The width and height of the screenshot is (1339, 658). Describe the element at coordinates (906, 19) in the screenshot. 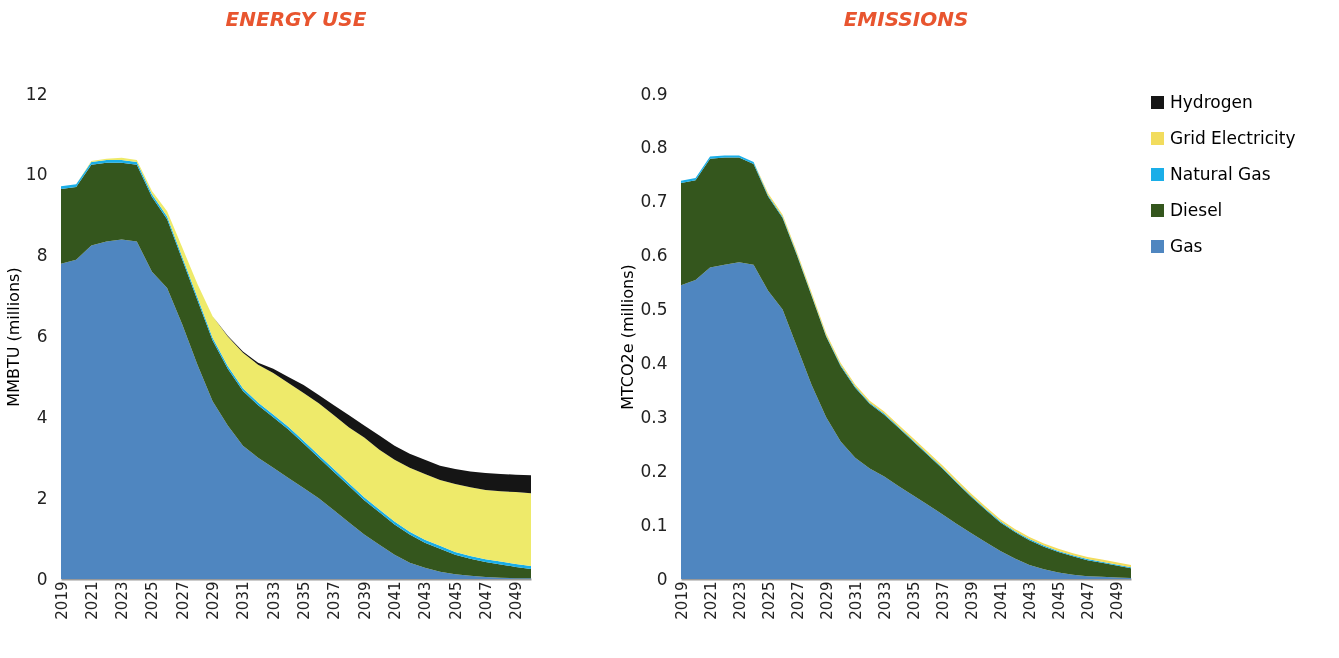

I see `chart-title: EMISSIONS` at that location.